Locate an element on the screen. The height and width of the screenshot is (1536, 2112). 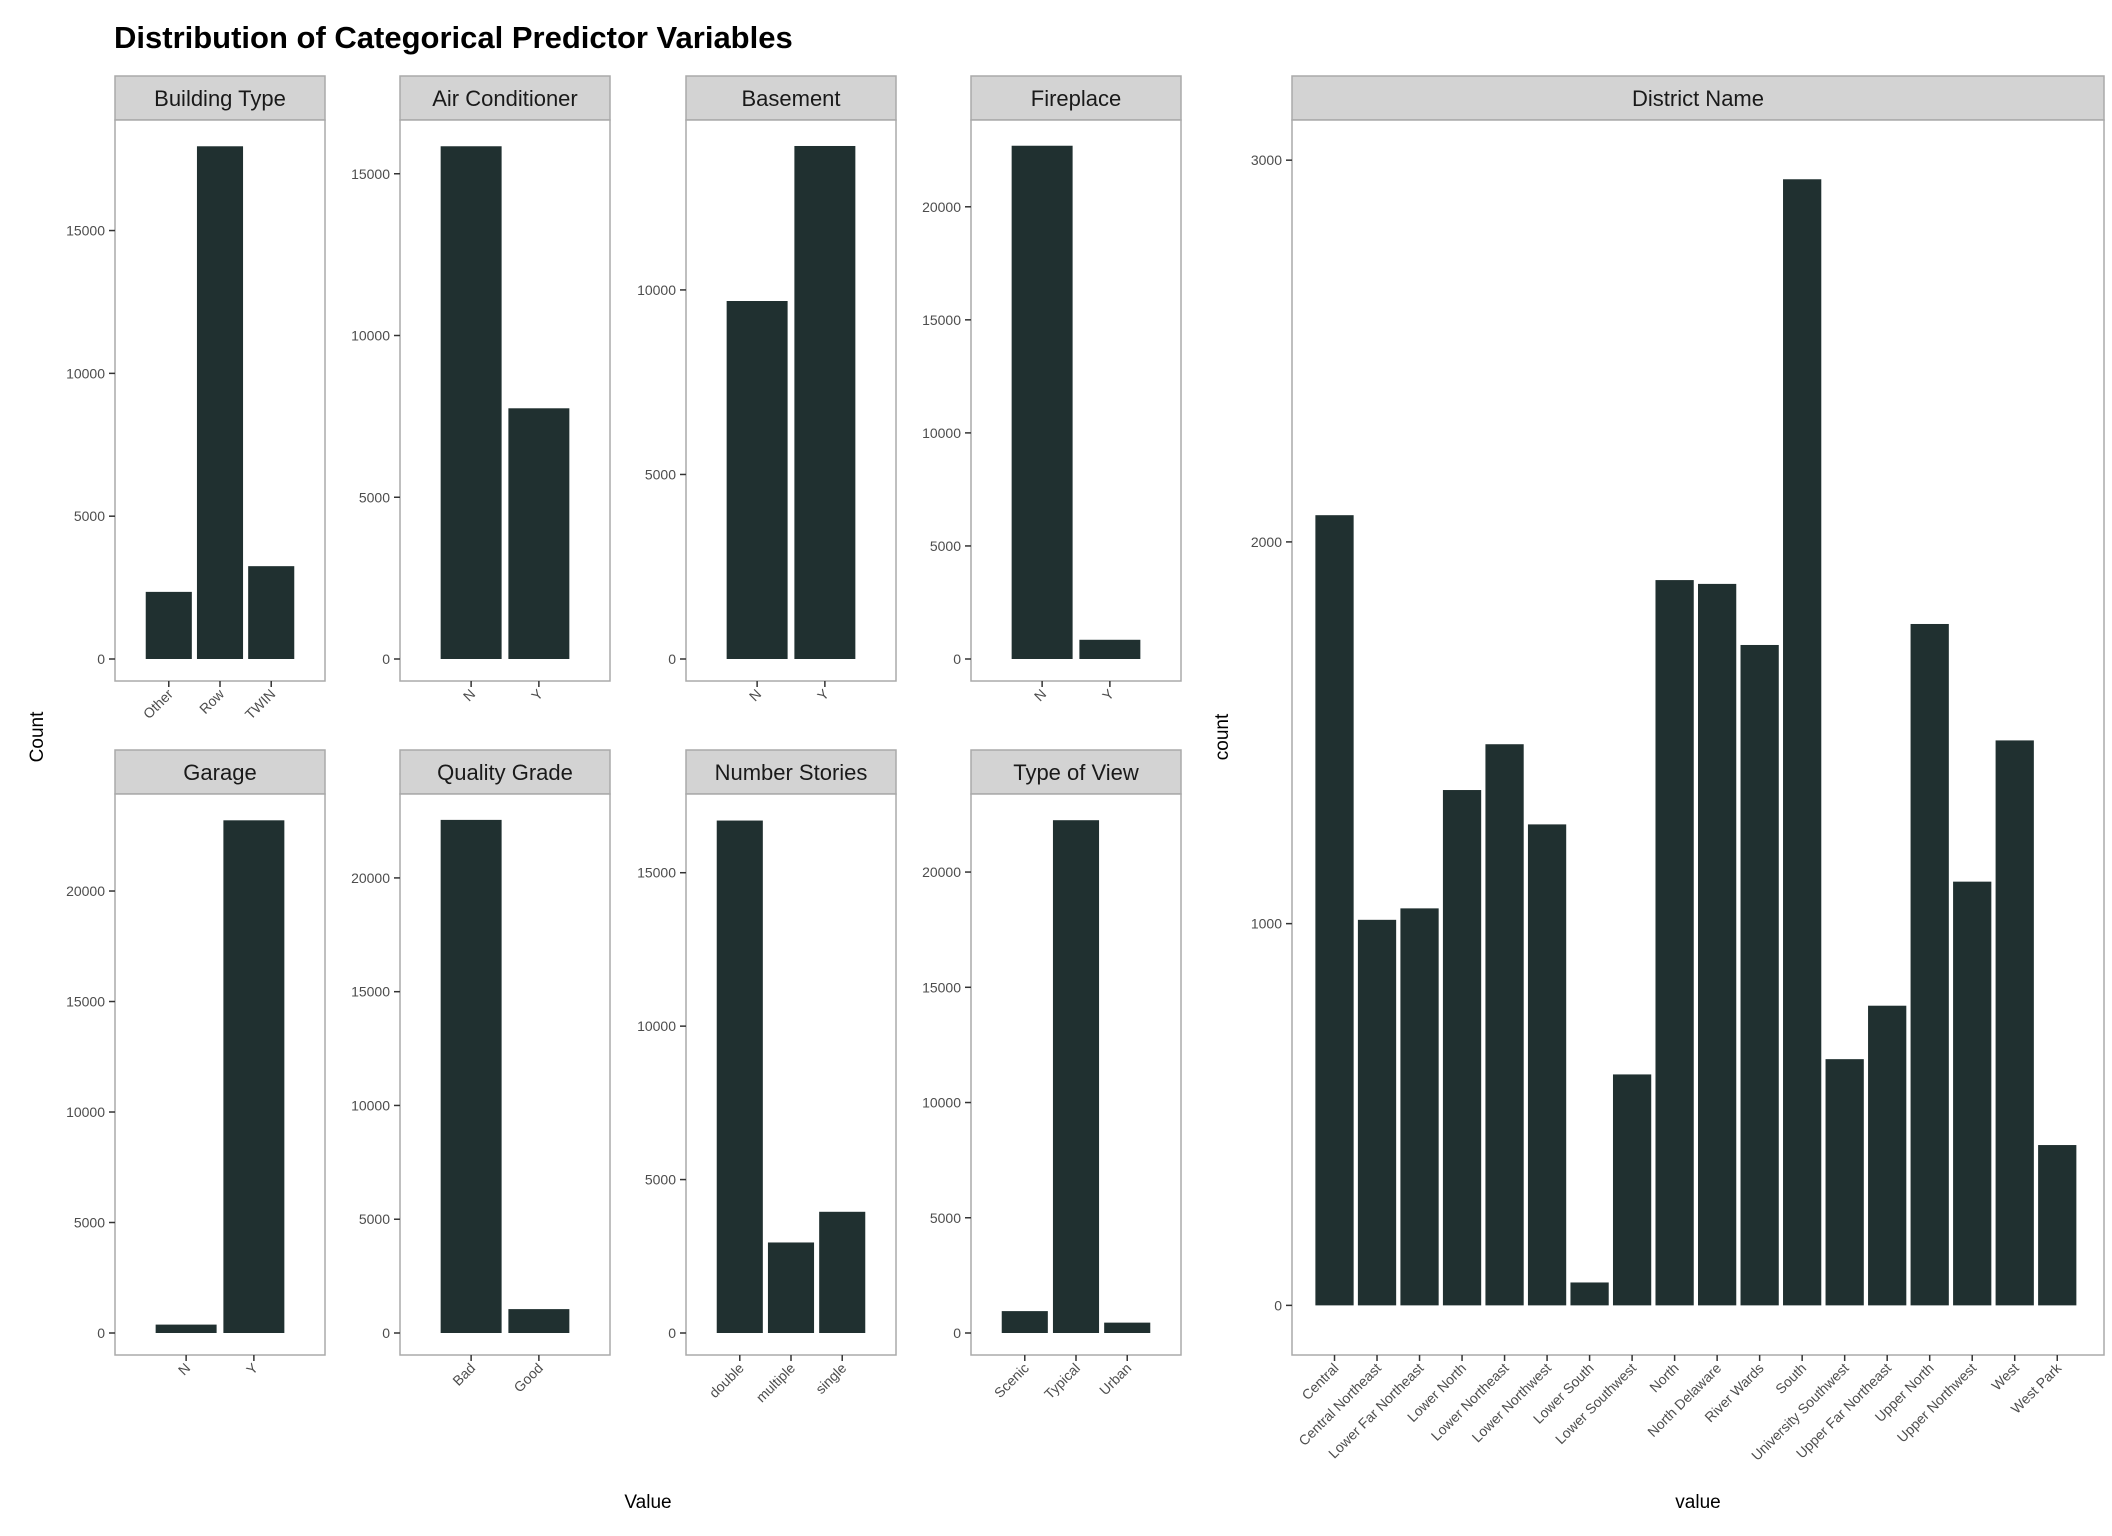
facet-title: Building Type is located at coordinates (220, 98).